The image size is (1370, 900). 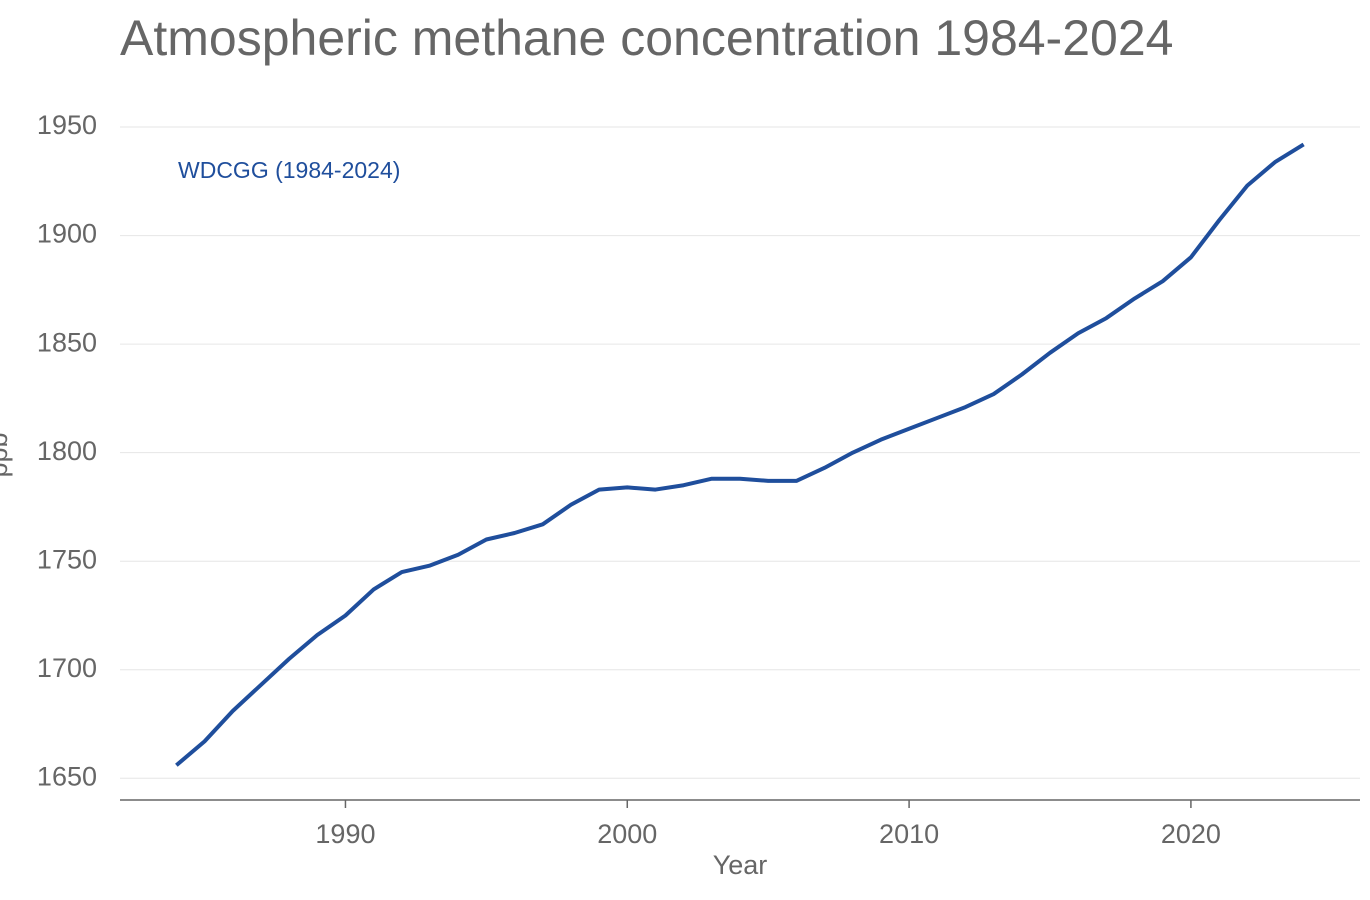 What do you see at coordinates (67, 125) in the screenshot?
I see `y-tick-label: 1950` at bounding box center [67, 125].